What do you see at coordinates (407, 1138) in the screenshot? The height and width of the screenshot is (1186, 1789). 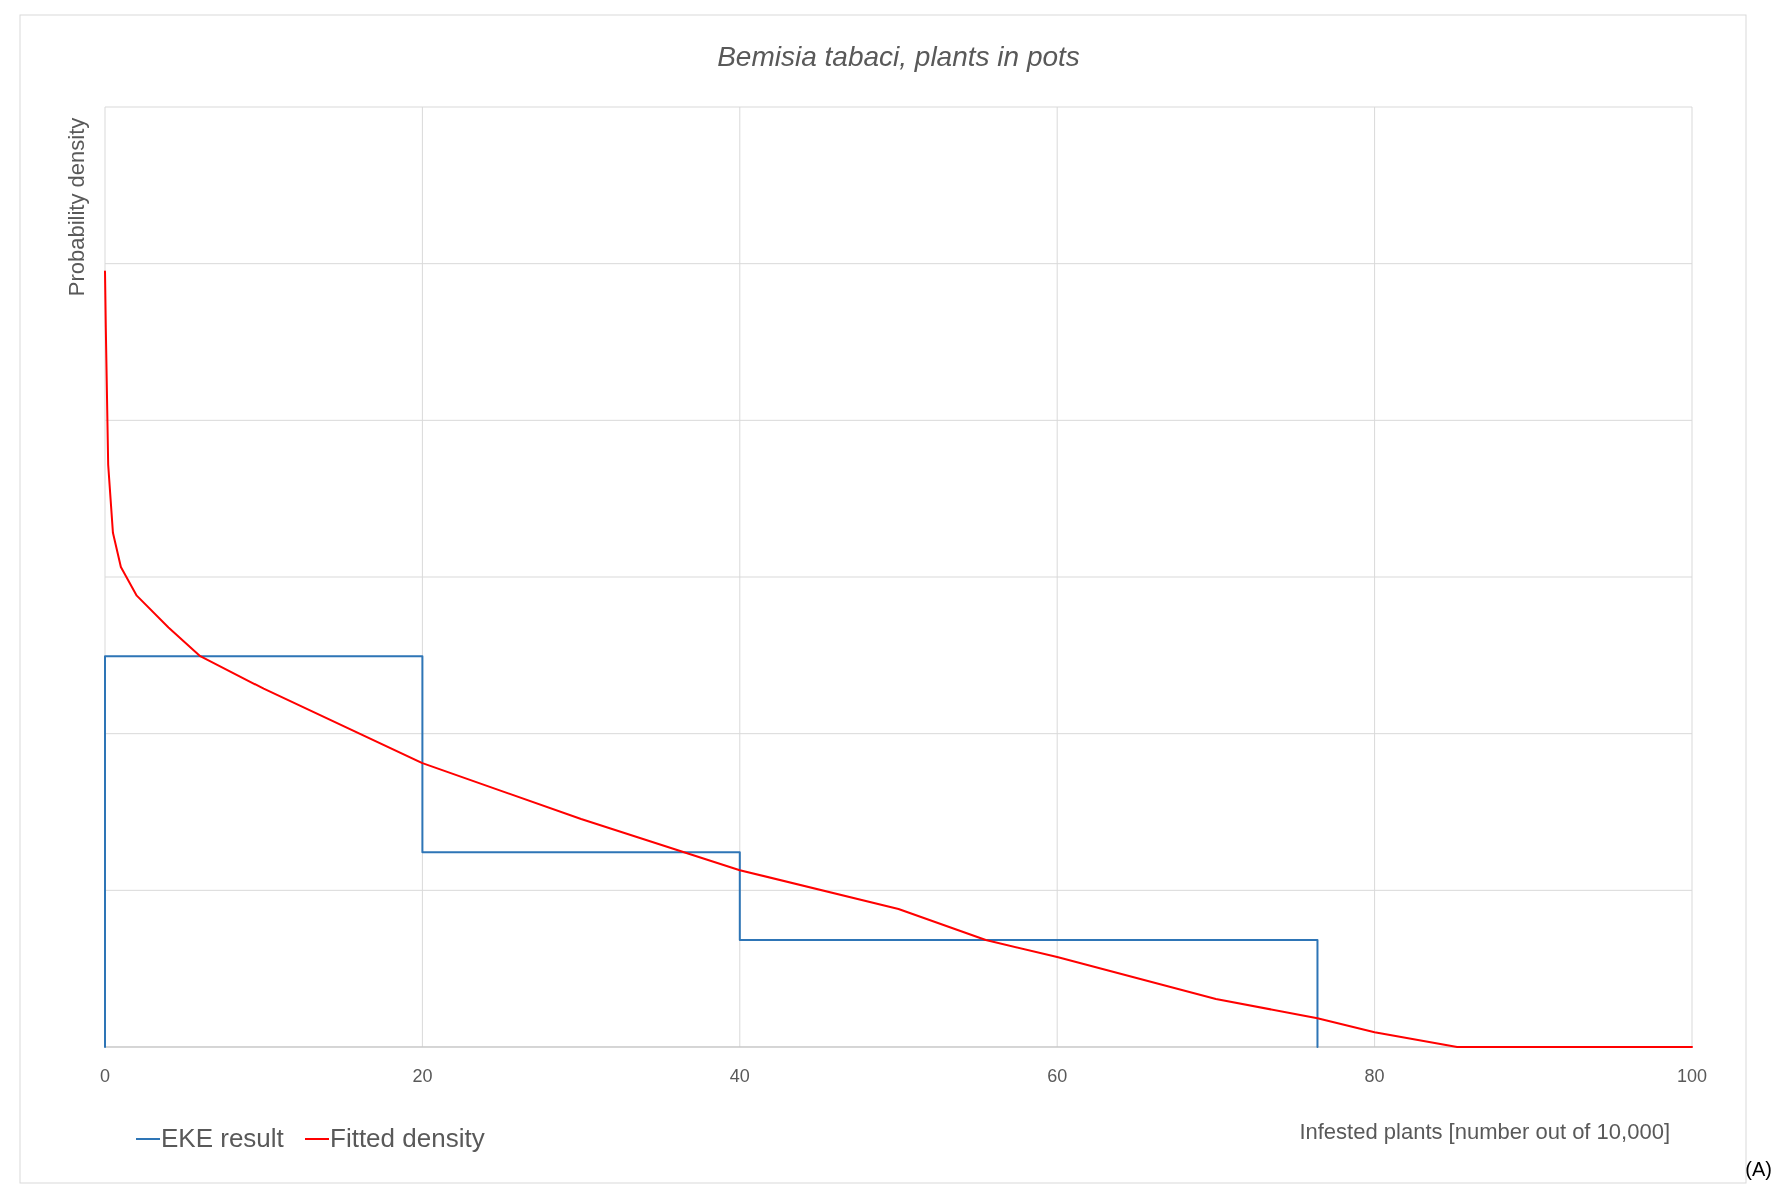 I see `legend-label: Fitted density` at bounding box center [407, 1138].